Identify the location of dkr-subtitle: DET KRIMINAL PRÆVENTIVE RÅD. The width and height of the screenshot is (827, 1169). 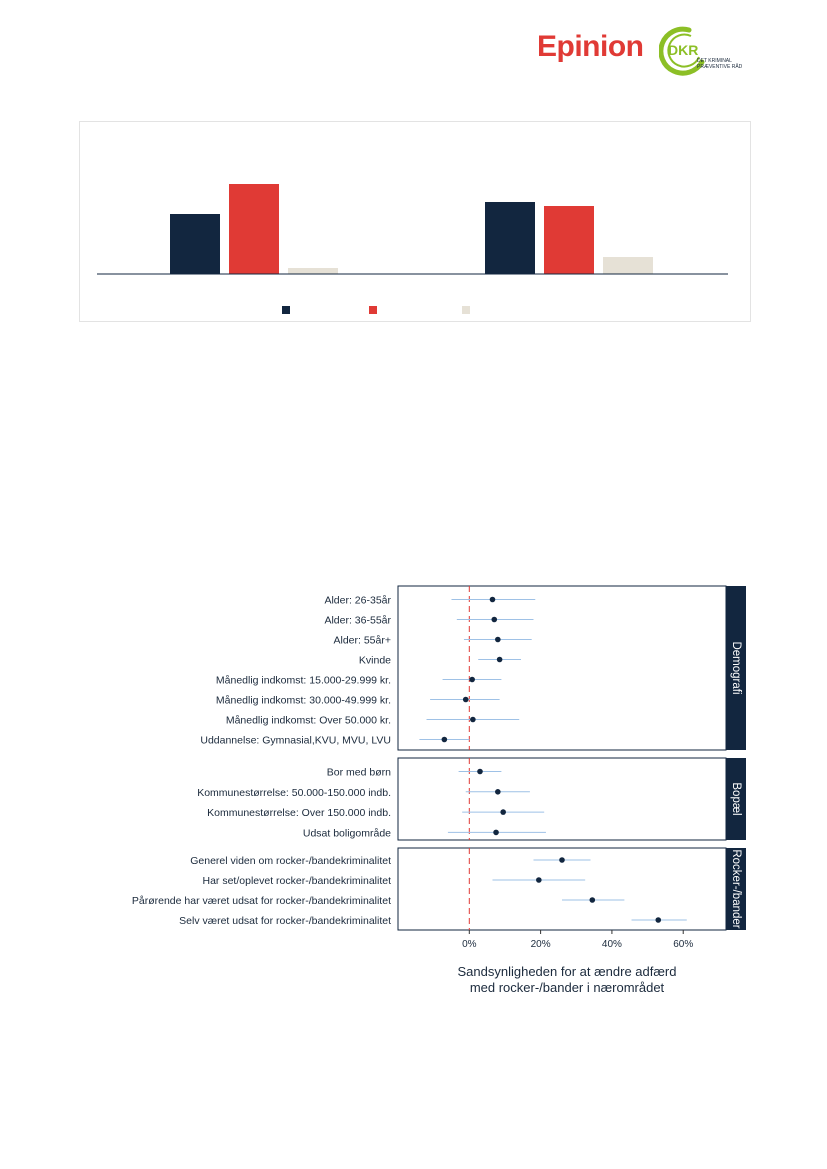
(719, 64).